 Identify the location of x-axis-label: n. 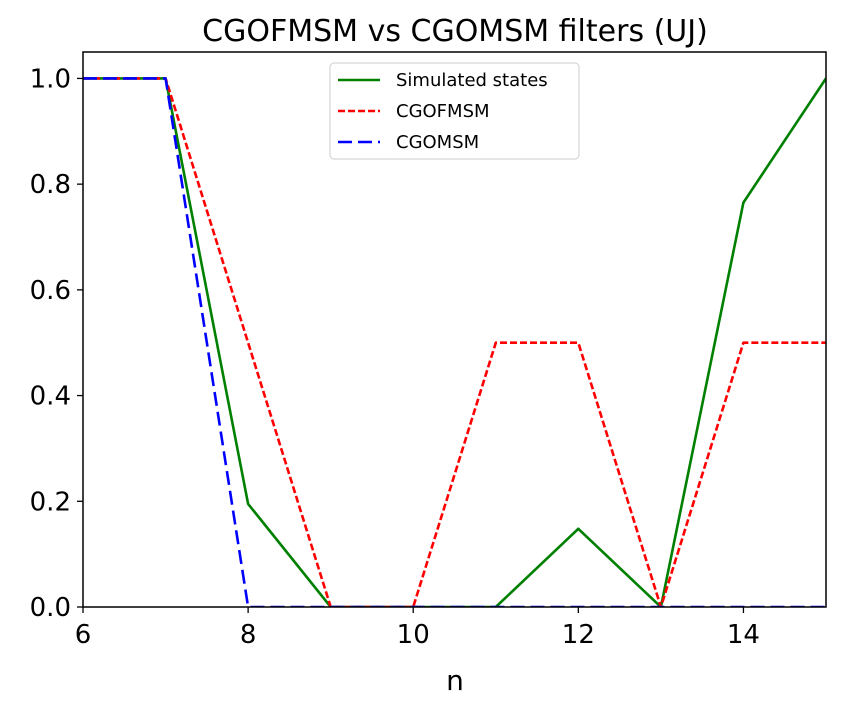
(455, 680).